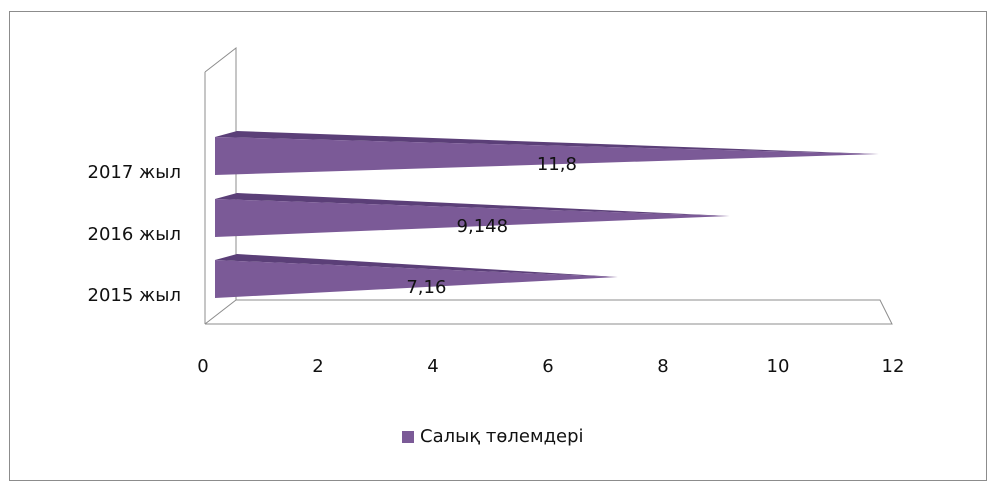 This screenshot has width=989, height=481. What do you see at coordinates (202, 366) in the screenshot?
I see `x-tick-label: 0` at bounding box center [202, 366].